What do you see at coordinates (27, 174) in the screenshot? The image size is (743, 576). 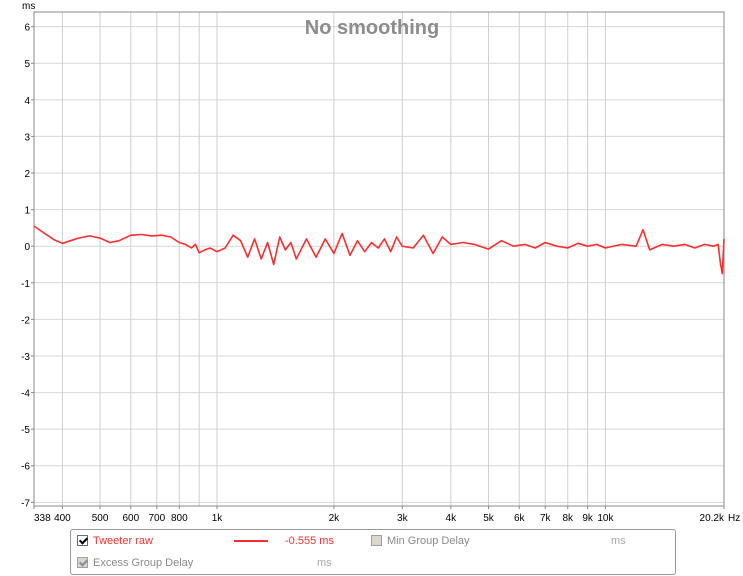 I see `y-tick-label: 2` at bounding box center [27, 174].